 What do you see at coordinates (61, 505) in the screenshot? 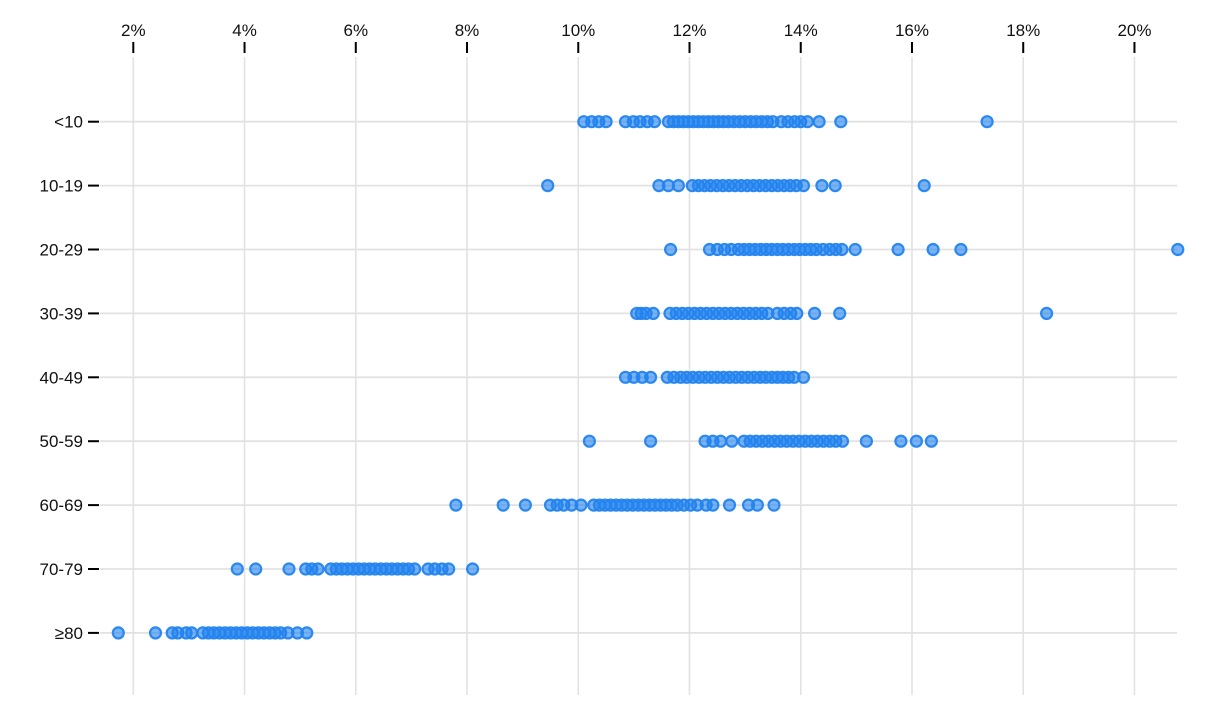
I see `y-category-label: 60-69` at bounding box center [61, 505].